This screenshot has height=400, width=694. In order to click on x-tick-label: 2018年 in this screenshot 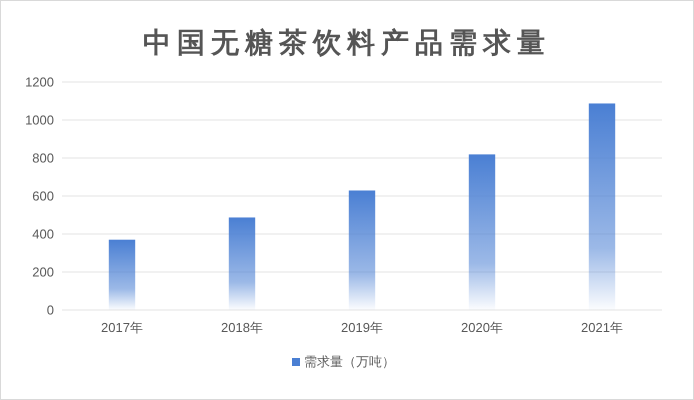, I will do `click(242, 327)`.